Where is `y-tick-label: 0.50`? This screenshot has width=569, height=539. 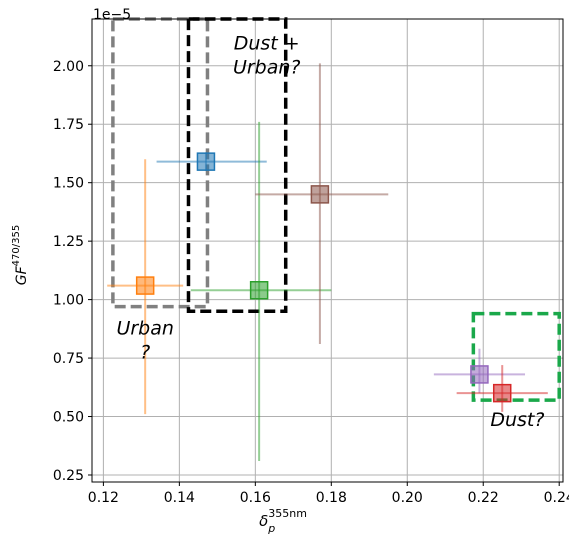 y-tick-label: 0.50 is located at coordinates (68, 418).